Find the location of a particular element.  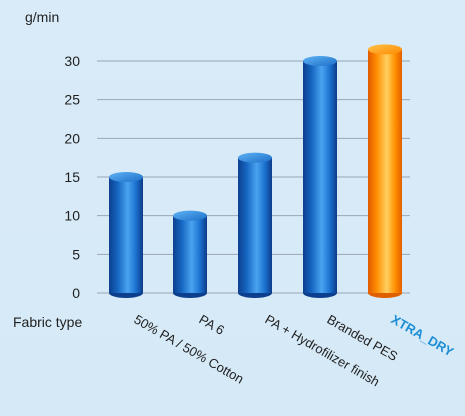

x-category-label: PA + Hydrofilizer finish is located at coordinates (323, 351).